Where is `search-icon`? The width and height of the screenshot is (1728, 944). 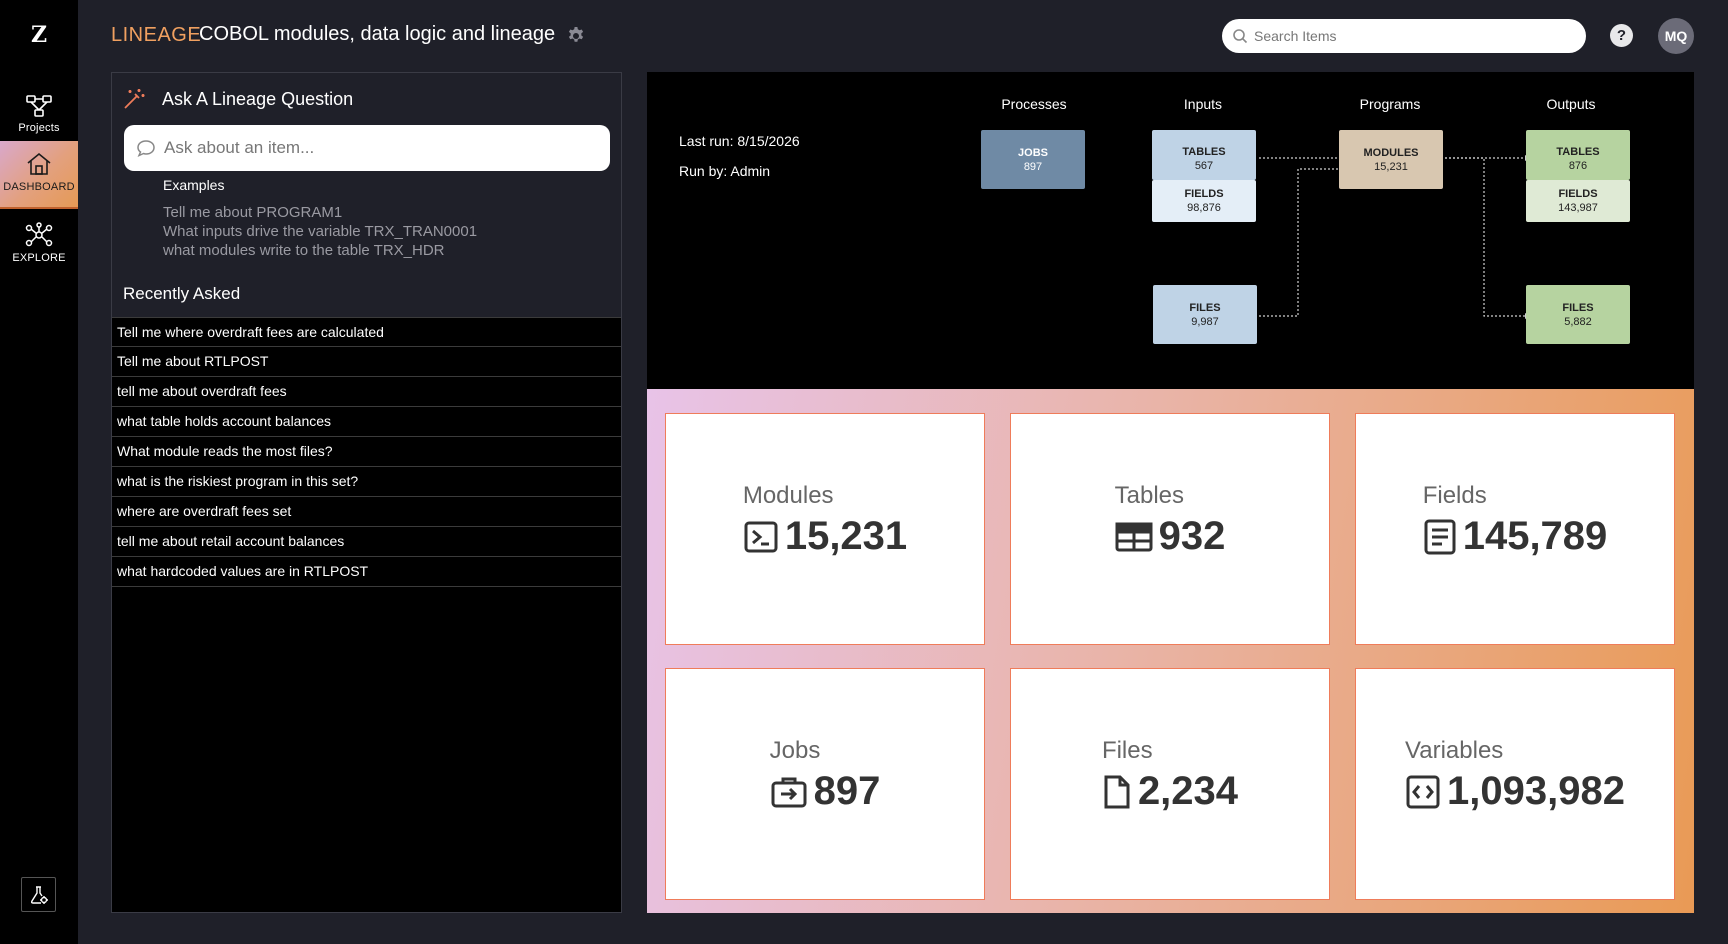
search-icon is located at coordinates (1240, 36).